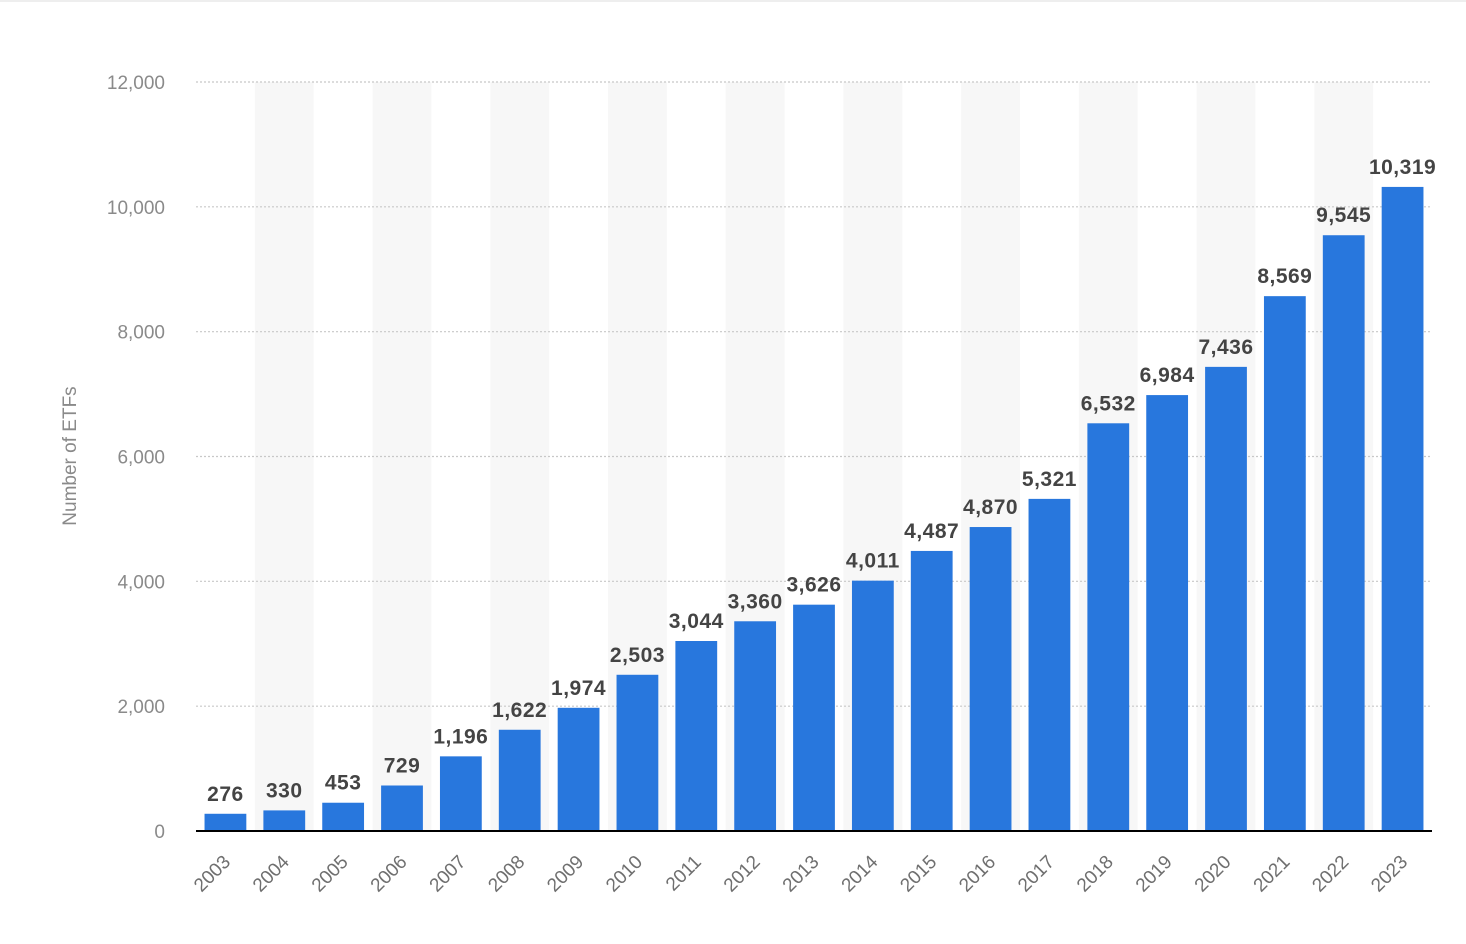 The image size is (1466, 944). Describe the element at coordinates (343, 816) in the screenshot. I see `bar-2005` at that location.